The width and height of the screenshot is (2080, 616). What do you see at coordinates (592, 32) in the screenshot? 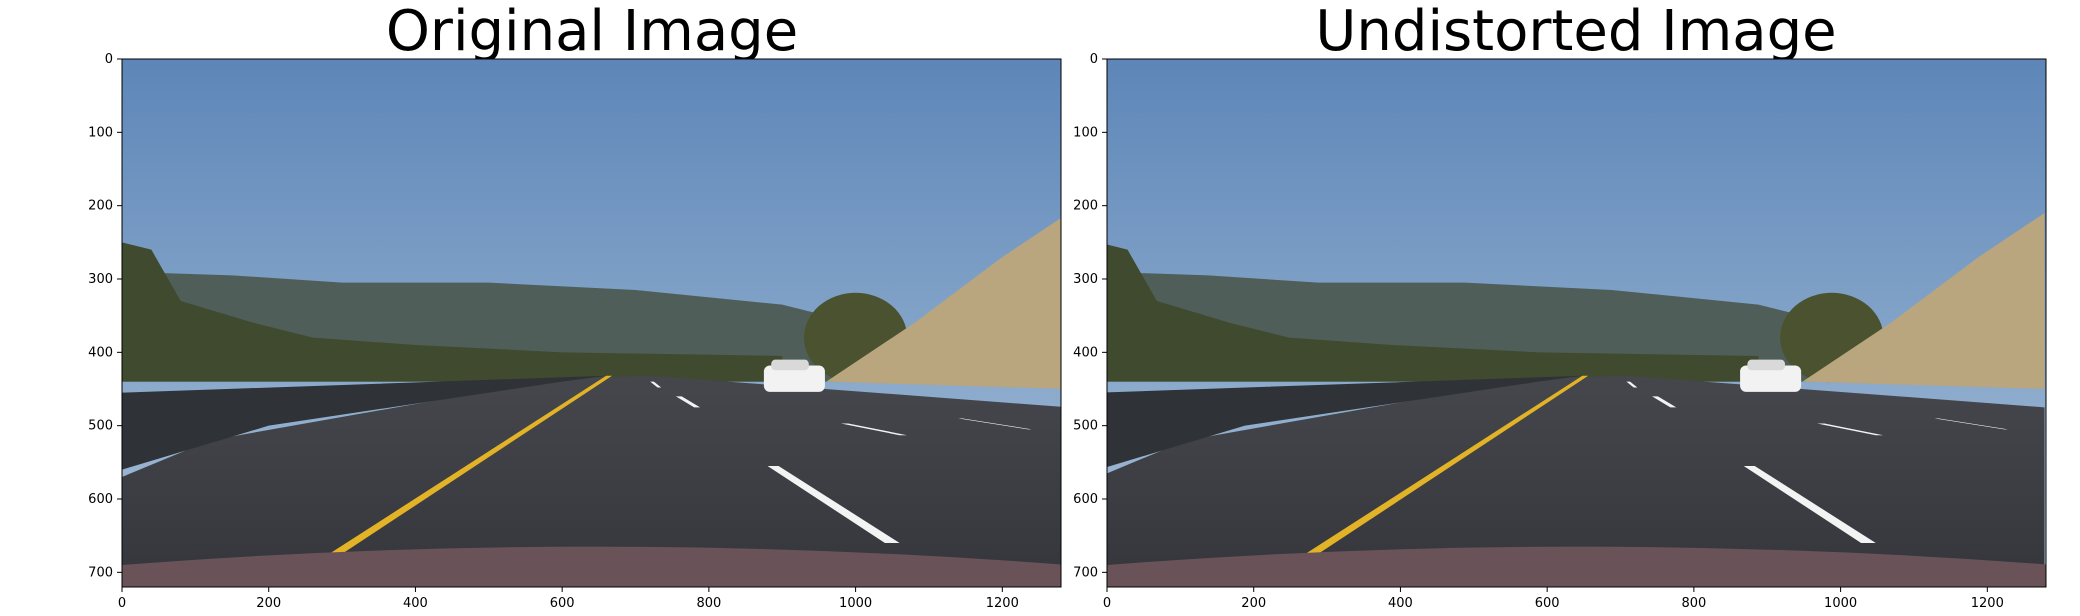
I see `panel-title: Original Image` at bounding box center [592, 32].